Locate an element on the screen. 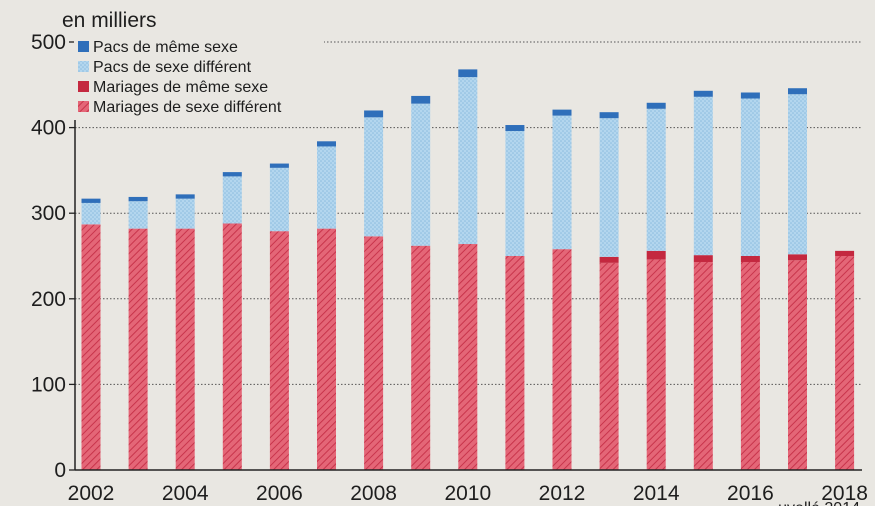  bar-pacs-de-sexe-different-2017 is located at coordinates (797, 174).